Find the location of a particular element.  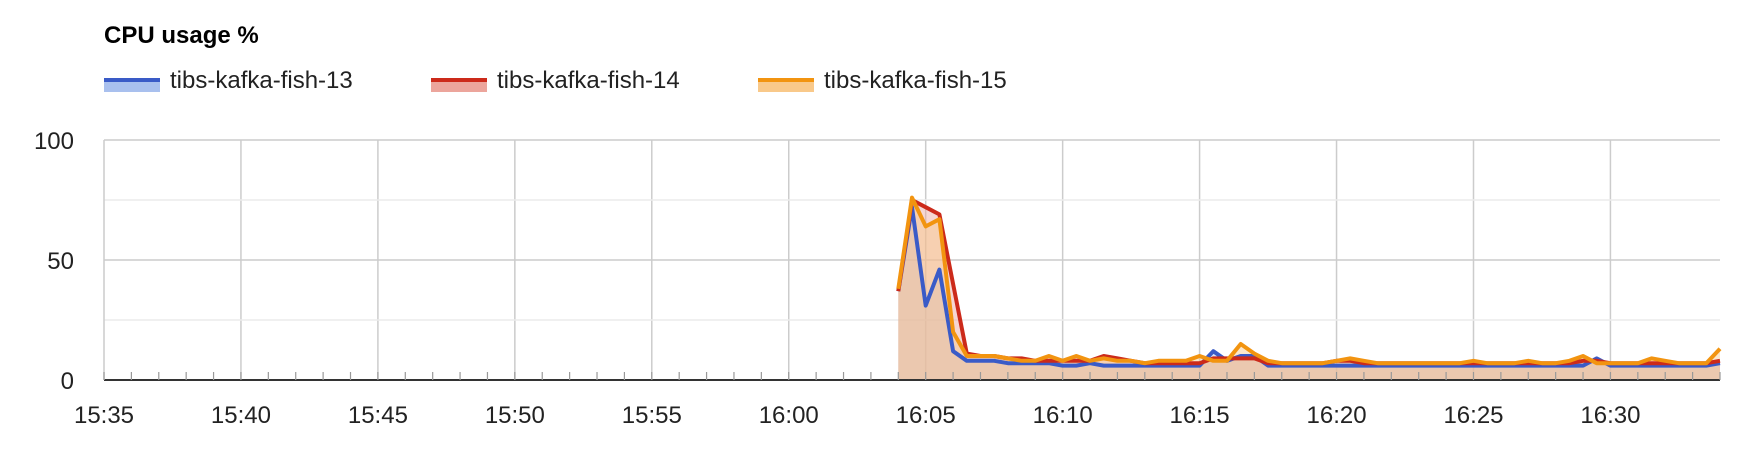

x-tick-label: 15:45 is located at coordinates (378, 415).